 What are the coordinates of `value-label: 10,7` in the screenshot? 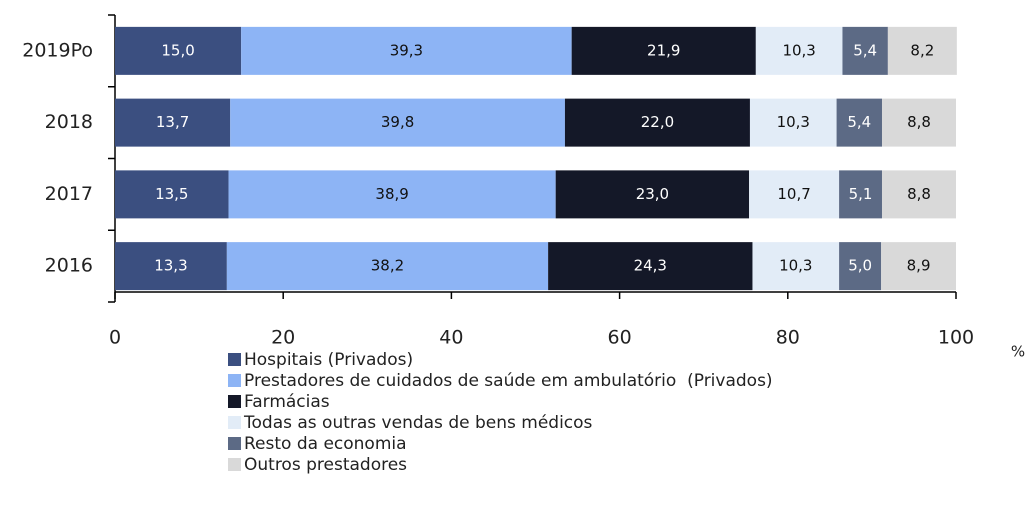 It's located at (793, 194).